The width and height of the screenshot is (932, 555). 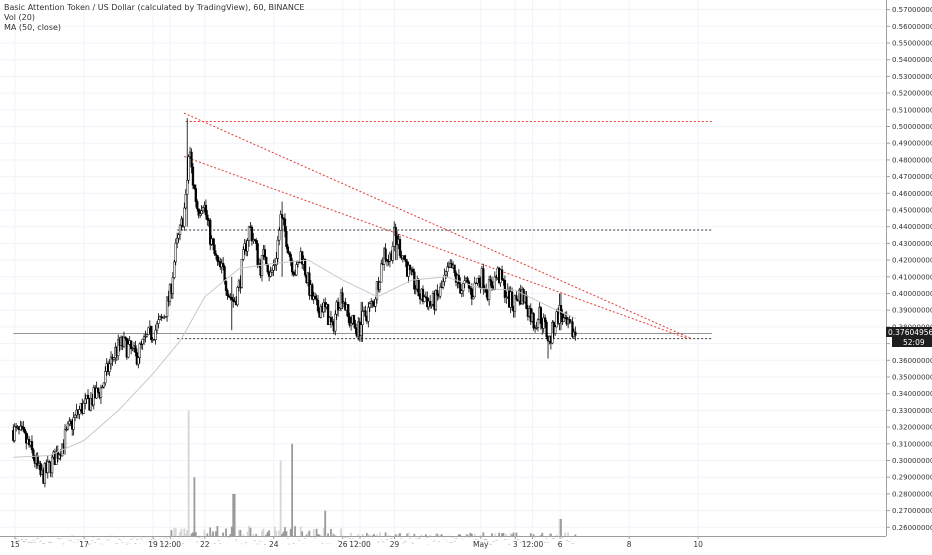 What do you see at coordinates (19, 17) in the screenshot?
I see `vol-indicator-label: Vol (20)` at bounding box center [19, 17].